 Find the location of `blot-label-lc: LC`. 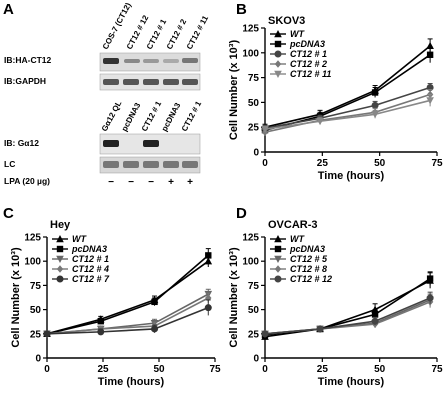

blot-label-lc: LC is located at coordinates (9, 164).